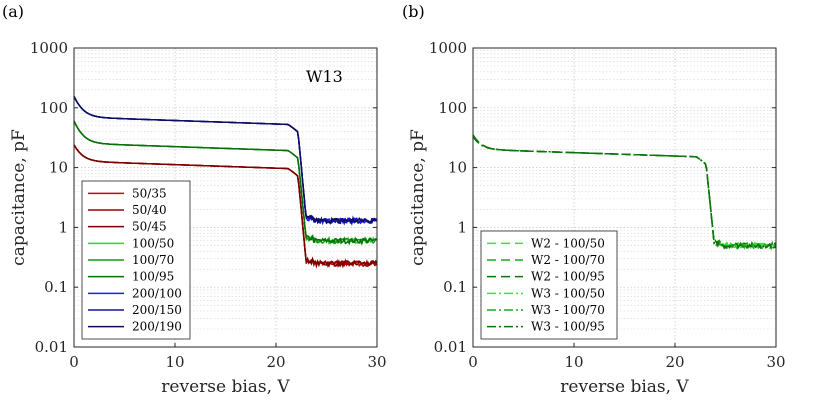 The image size is (830, 415). What do you see at coordinates (13, 11) in the screenshot?
I see `panel-label: (a)` at bounding box center [13, 11].